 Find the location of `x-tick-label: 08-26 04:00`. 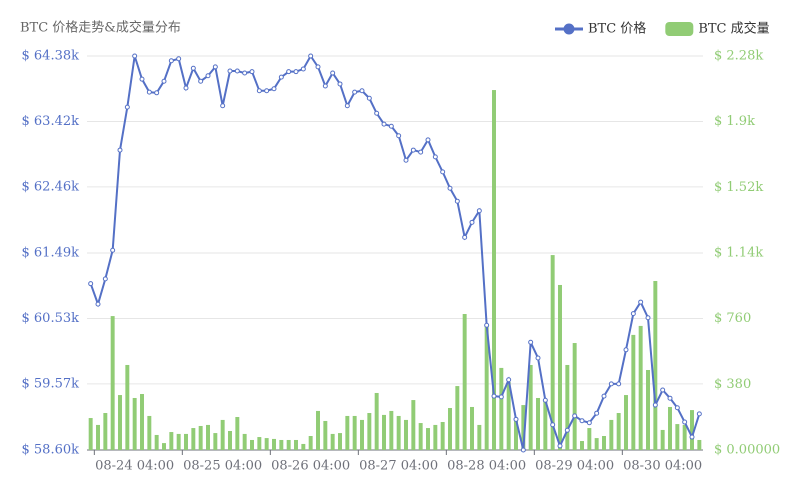

x-tick-label: 08-26 04:00 is located at coordinates (310, 466).